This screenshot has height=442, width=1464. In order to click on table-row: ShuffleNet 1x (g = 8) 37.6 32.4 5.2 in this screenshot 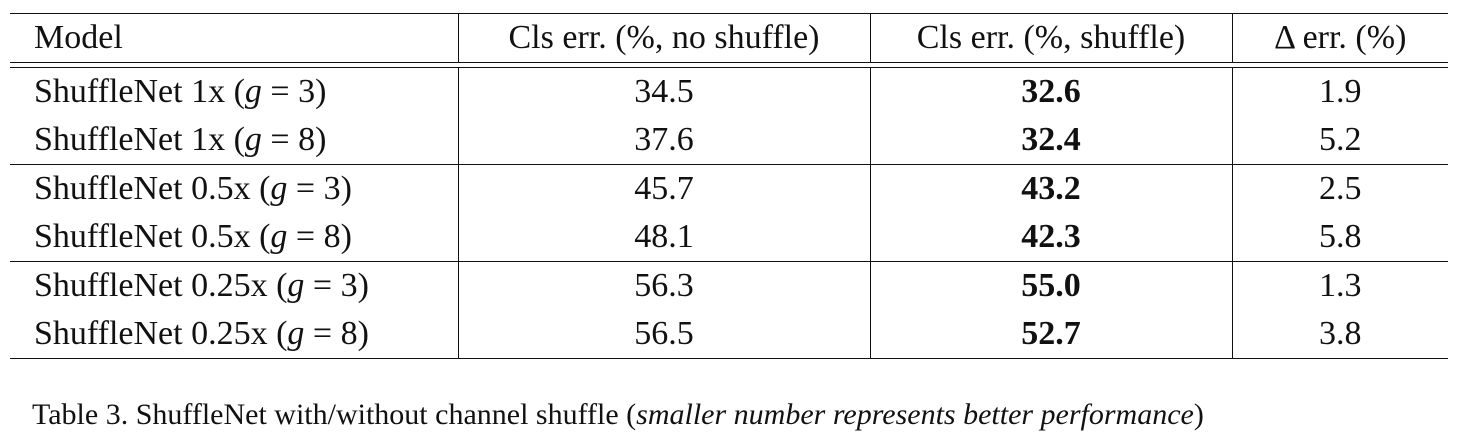, I will do `click(729, 140)`.